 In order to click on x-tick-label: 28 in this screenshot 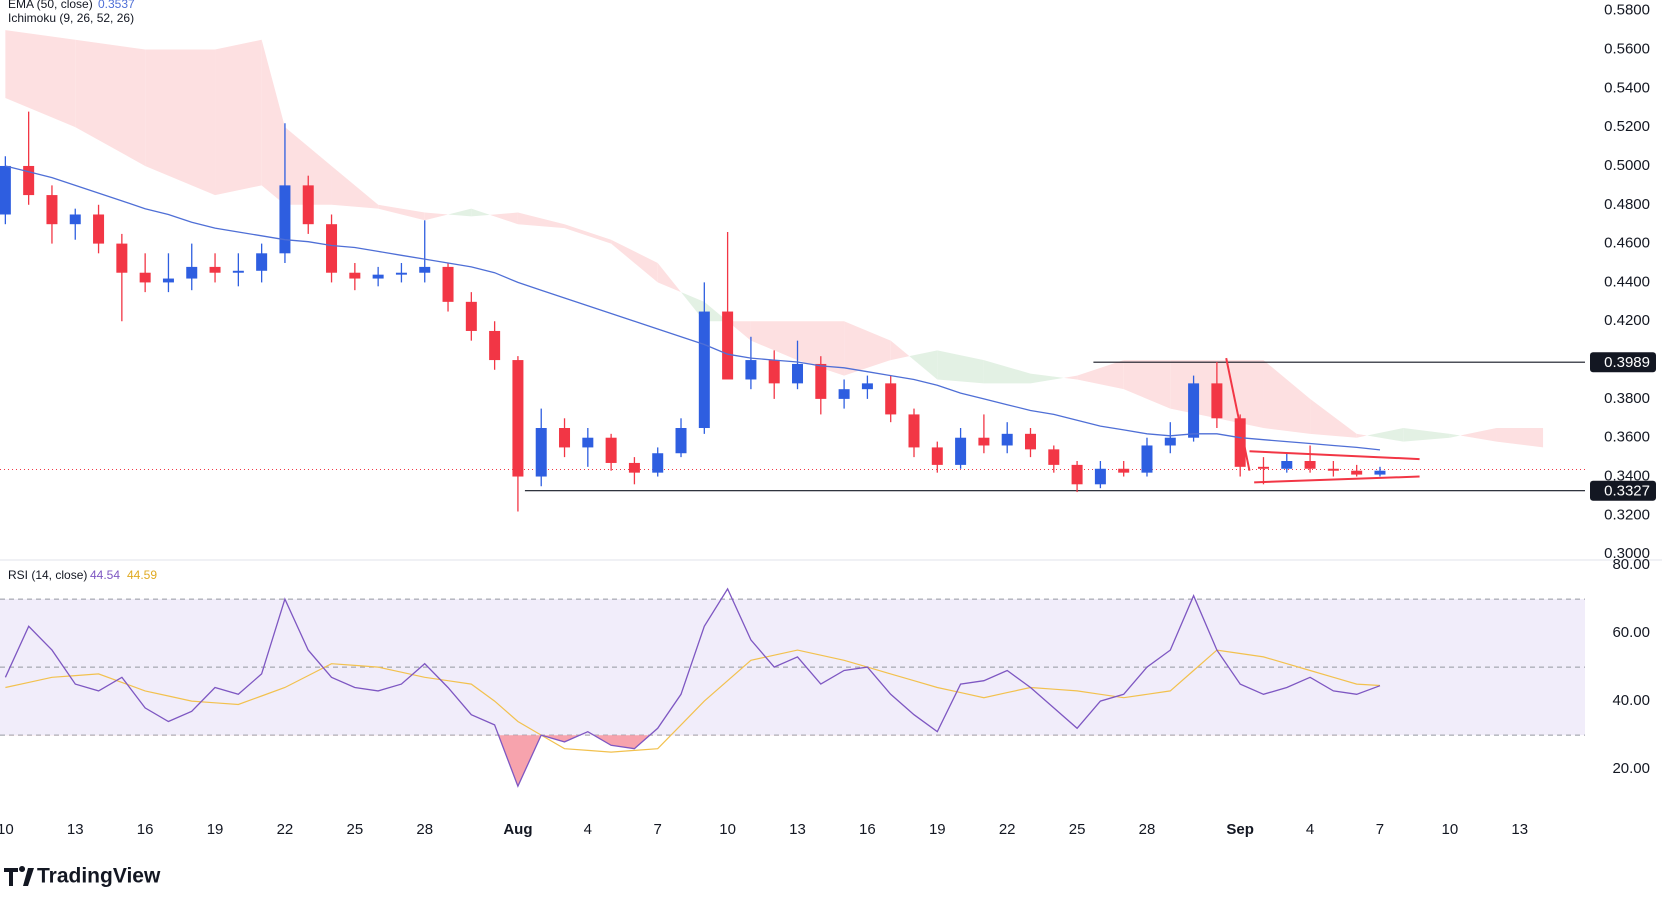, I will do `click(1147, 829)`.